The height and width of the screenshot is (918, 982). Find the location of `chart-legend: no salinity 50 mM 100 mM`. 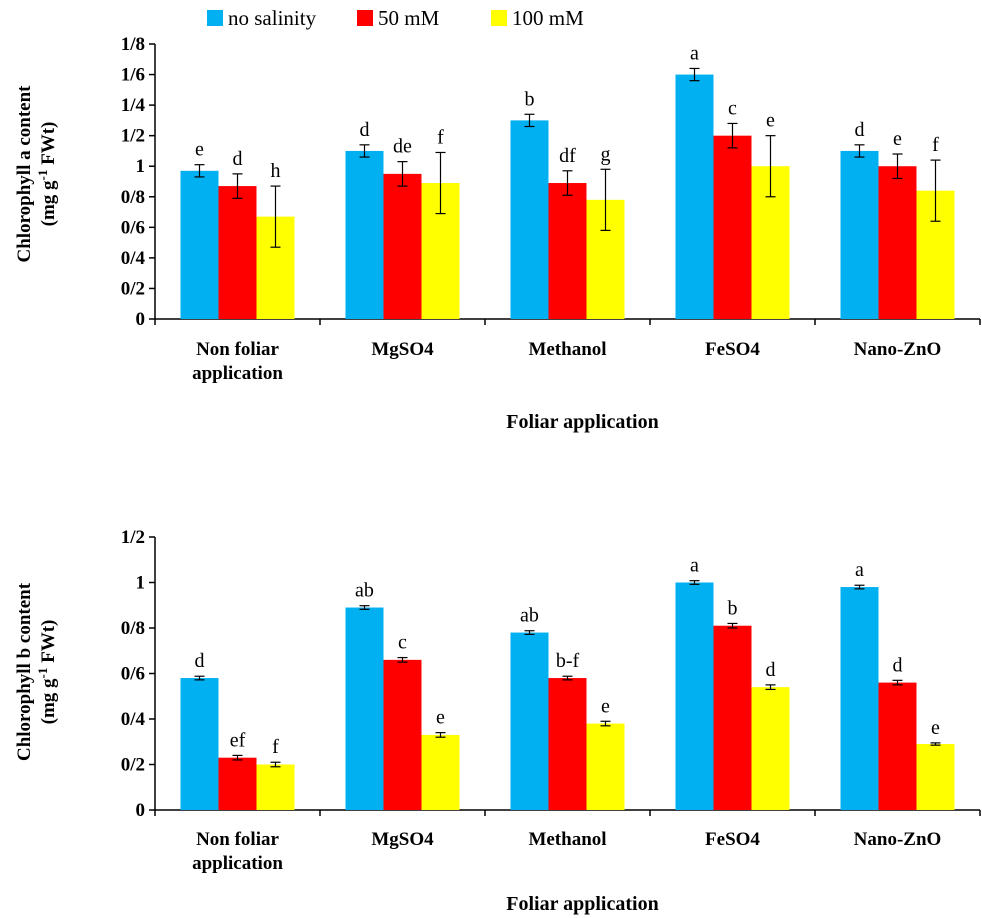

chart-legend: no salinity 50 mM 100 mM is located at coordinates (395, 18).